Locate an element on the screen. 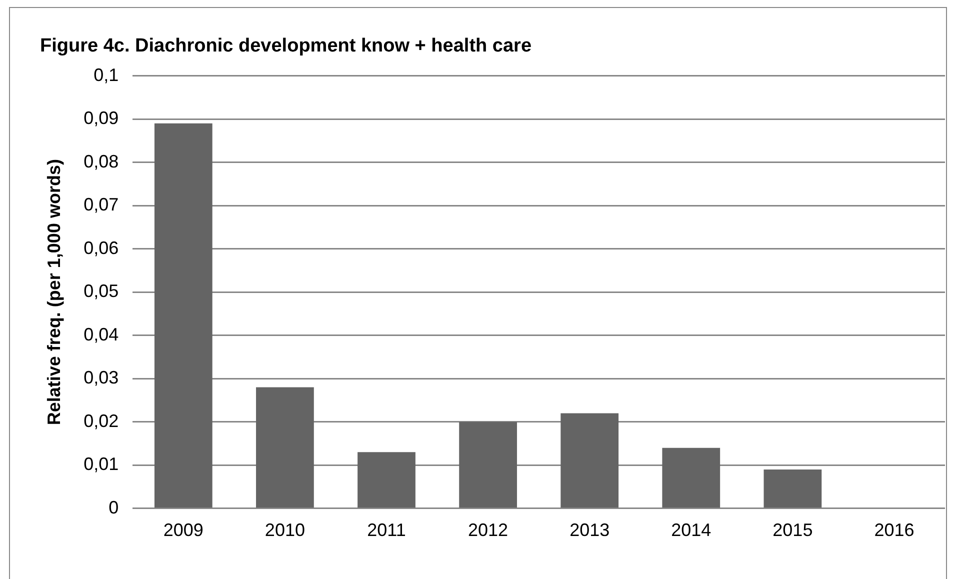  y-tick-label: 0,09 is located at coordinates (101, 118).